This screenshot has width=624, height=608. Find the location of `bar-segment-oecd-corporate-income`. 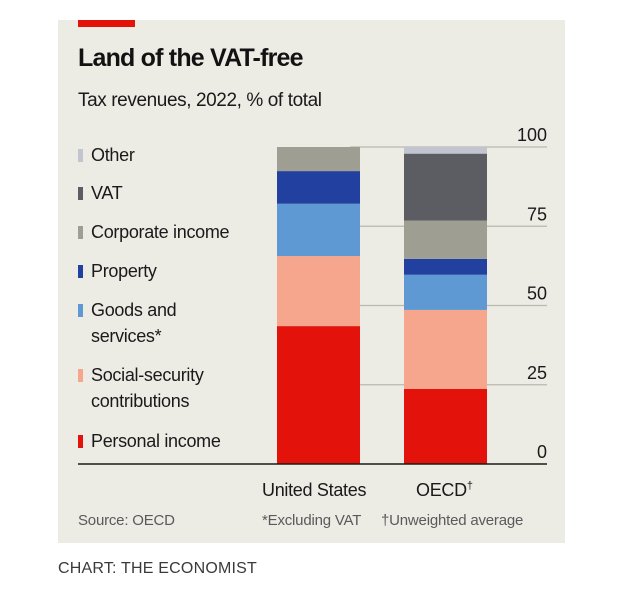

bar-segment-oecd-corporate-income is located at coordinates (445, 239).